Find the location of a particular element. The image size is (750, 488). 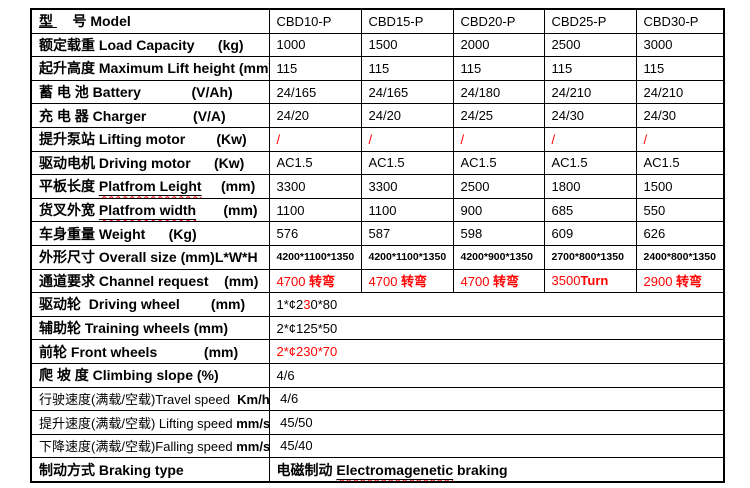

value-cell-charger-3: 24/30 is located at coordinates (590, 115).